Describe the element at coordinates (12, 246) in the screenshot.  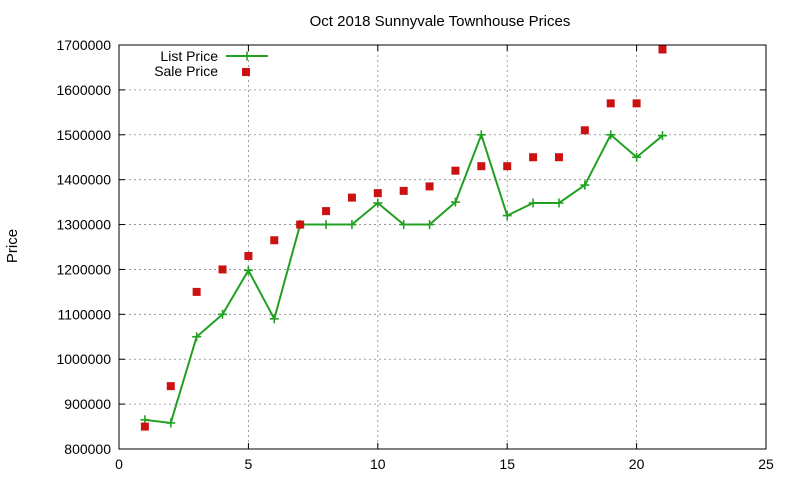
I see `y-axis-label: Price` at that location.